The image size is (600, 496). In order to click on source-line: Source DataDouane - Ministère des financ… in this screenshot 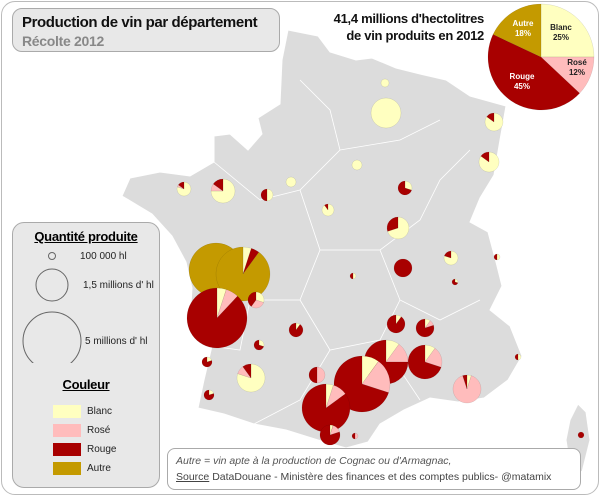, I will do `click(363, 477)`.